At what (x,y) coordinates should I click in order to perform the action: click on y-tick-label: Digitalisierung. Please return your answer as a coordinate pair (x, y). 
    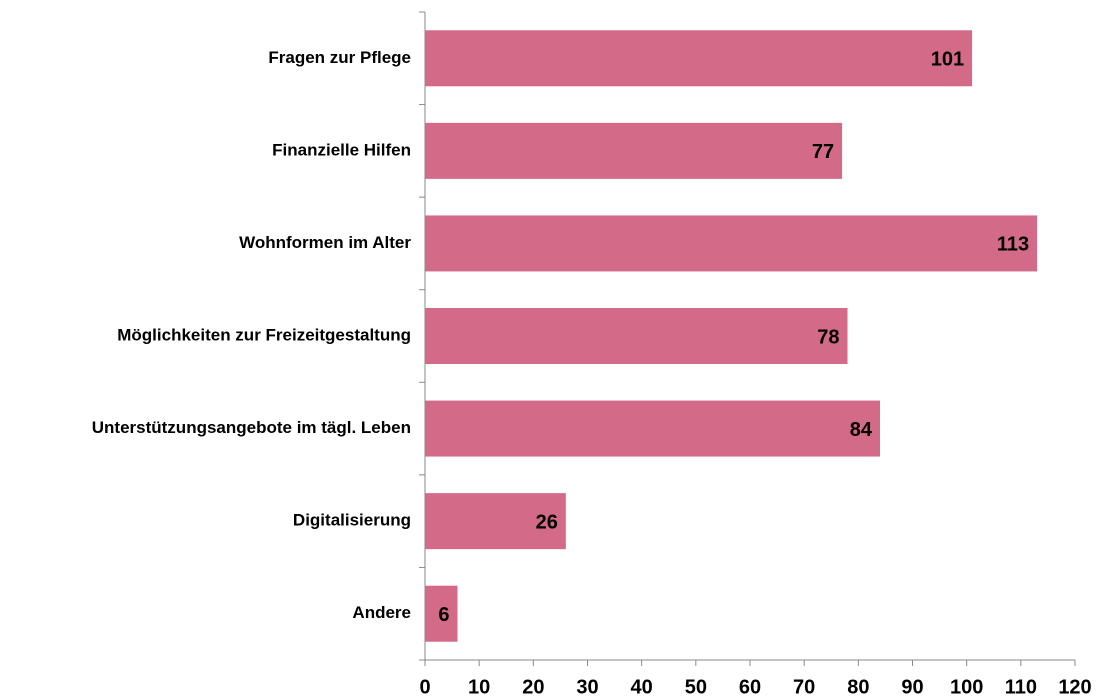
    Looking at the image, I should click on (352, 520).